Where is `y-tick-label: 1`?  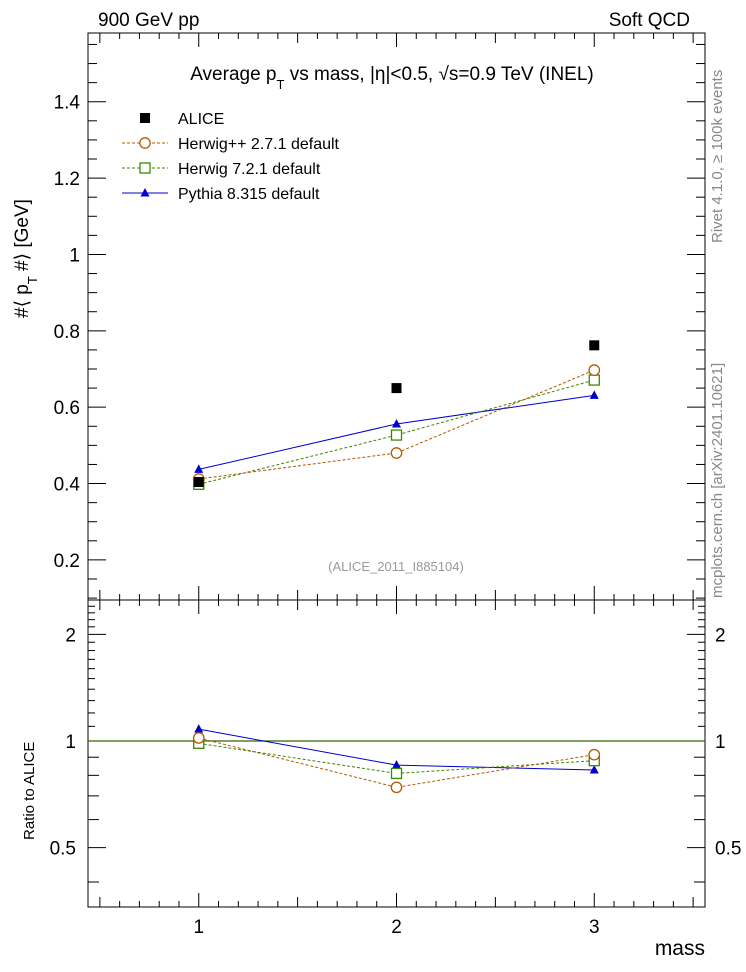
y-tick-label: 1 is located at coordinates (74, 255).